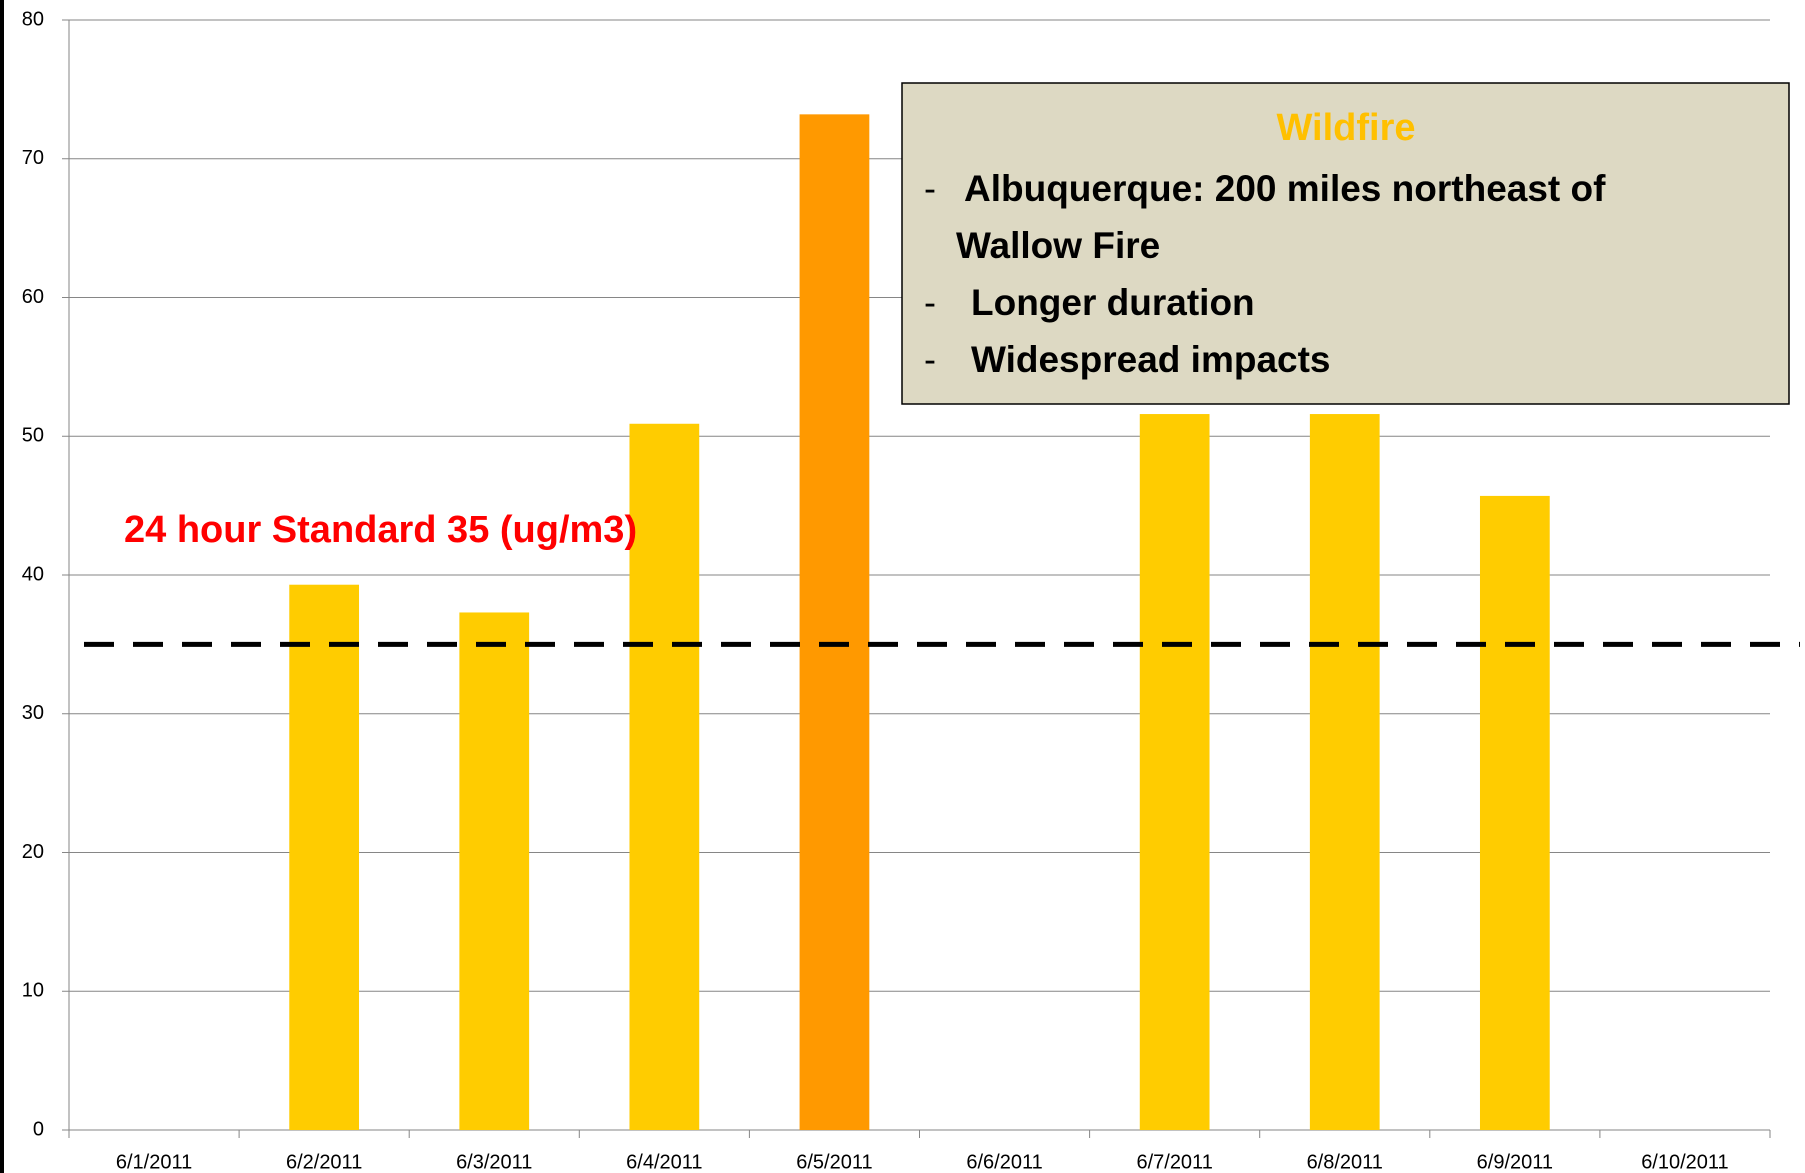  Describe the element at coordinates (1058, 245) in the screenshot. I see `annotation-text: Wallow Fire` at that location.